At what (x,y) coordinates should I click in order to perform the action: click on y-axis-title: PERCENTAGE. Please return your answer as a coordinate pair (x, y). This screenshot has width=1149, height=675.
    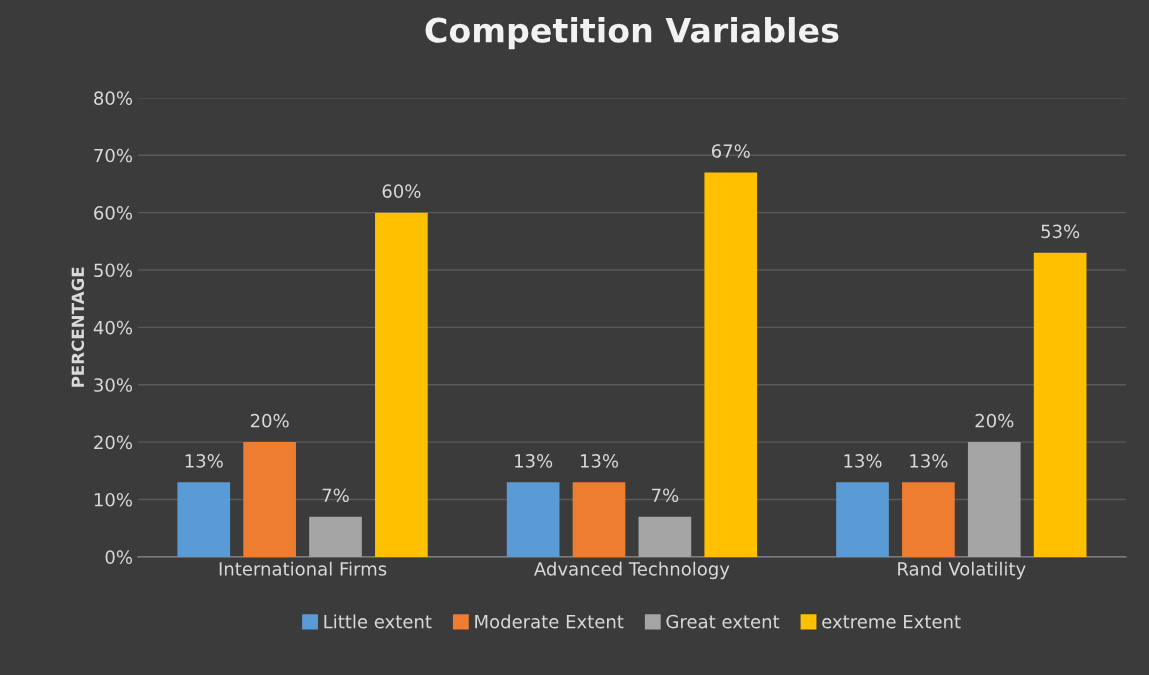
    Looking at the image, I should click on (78, 327).